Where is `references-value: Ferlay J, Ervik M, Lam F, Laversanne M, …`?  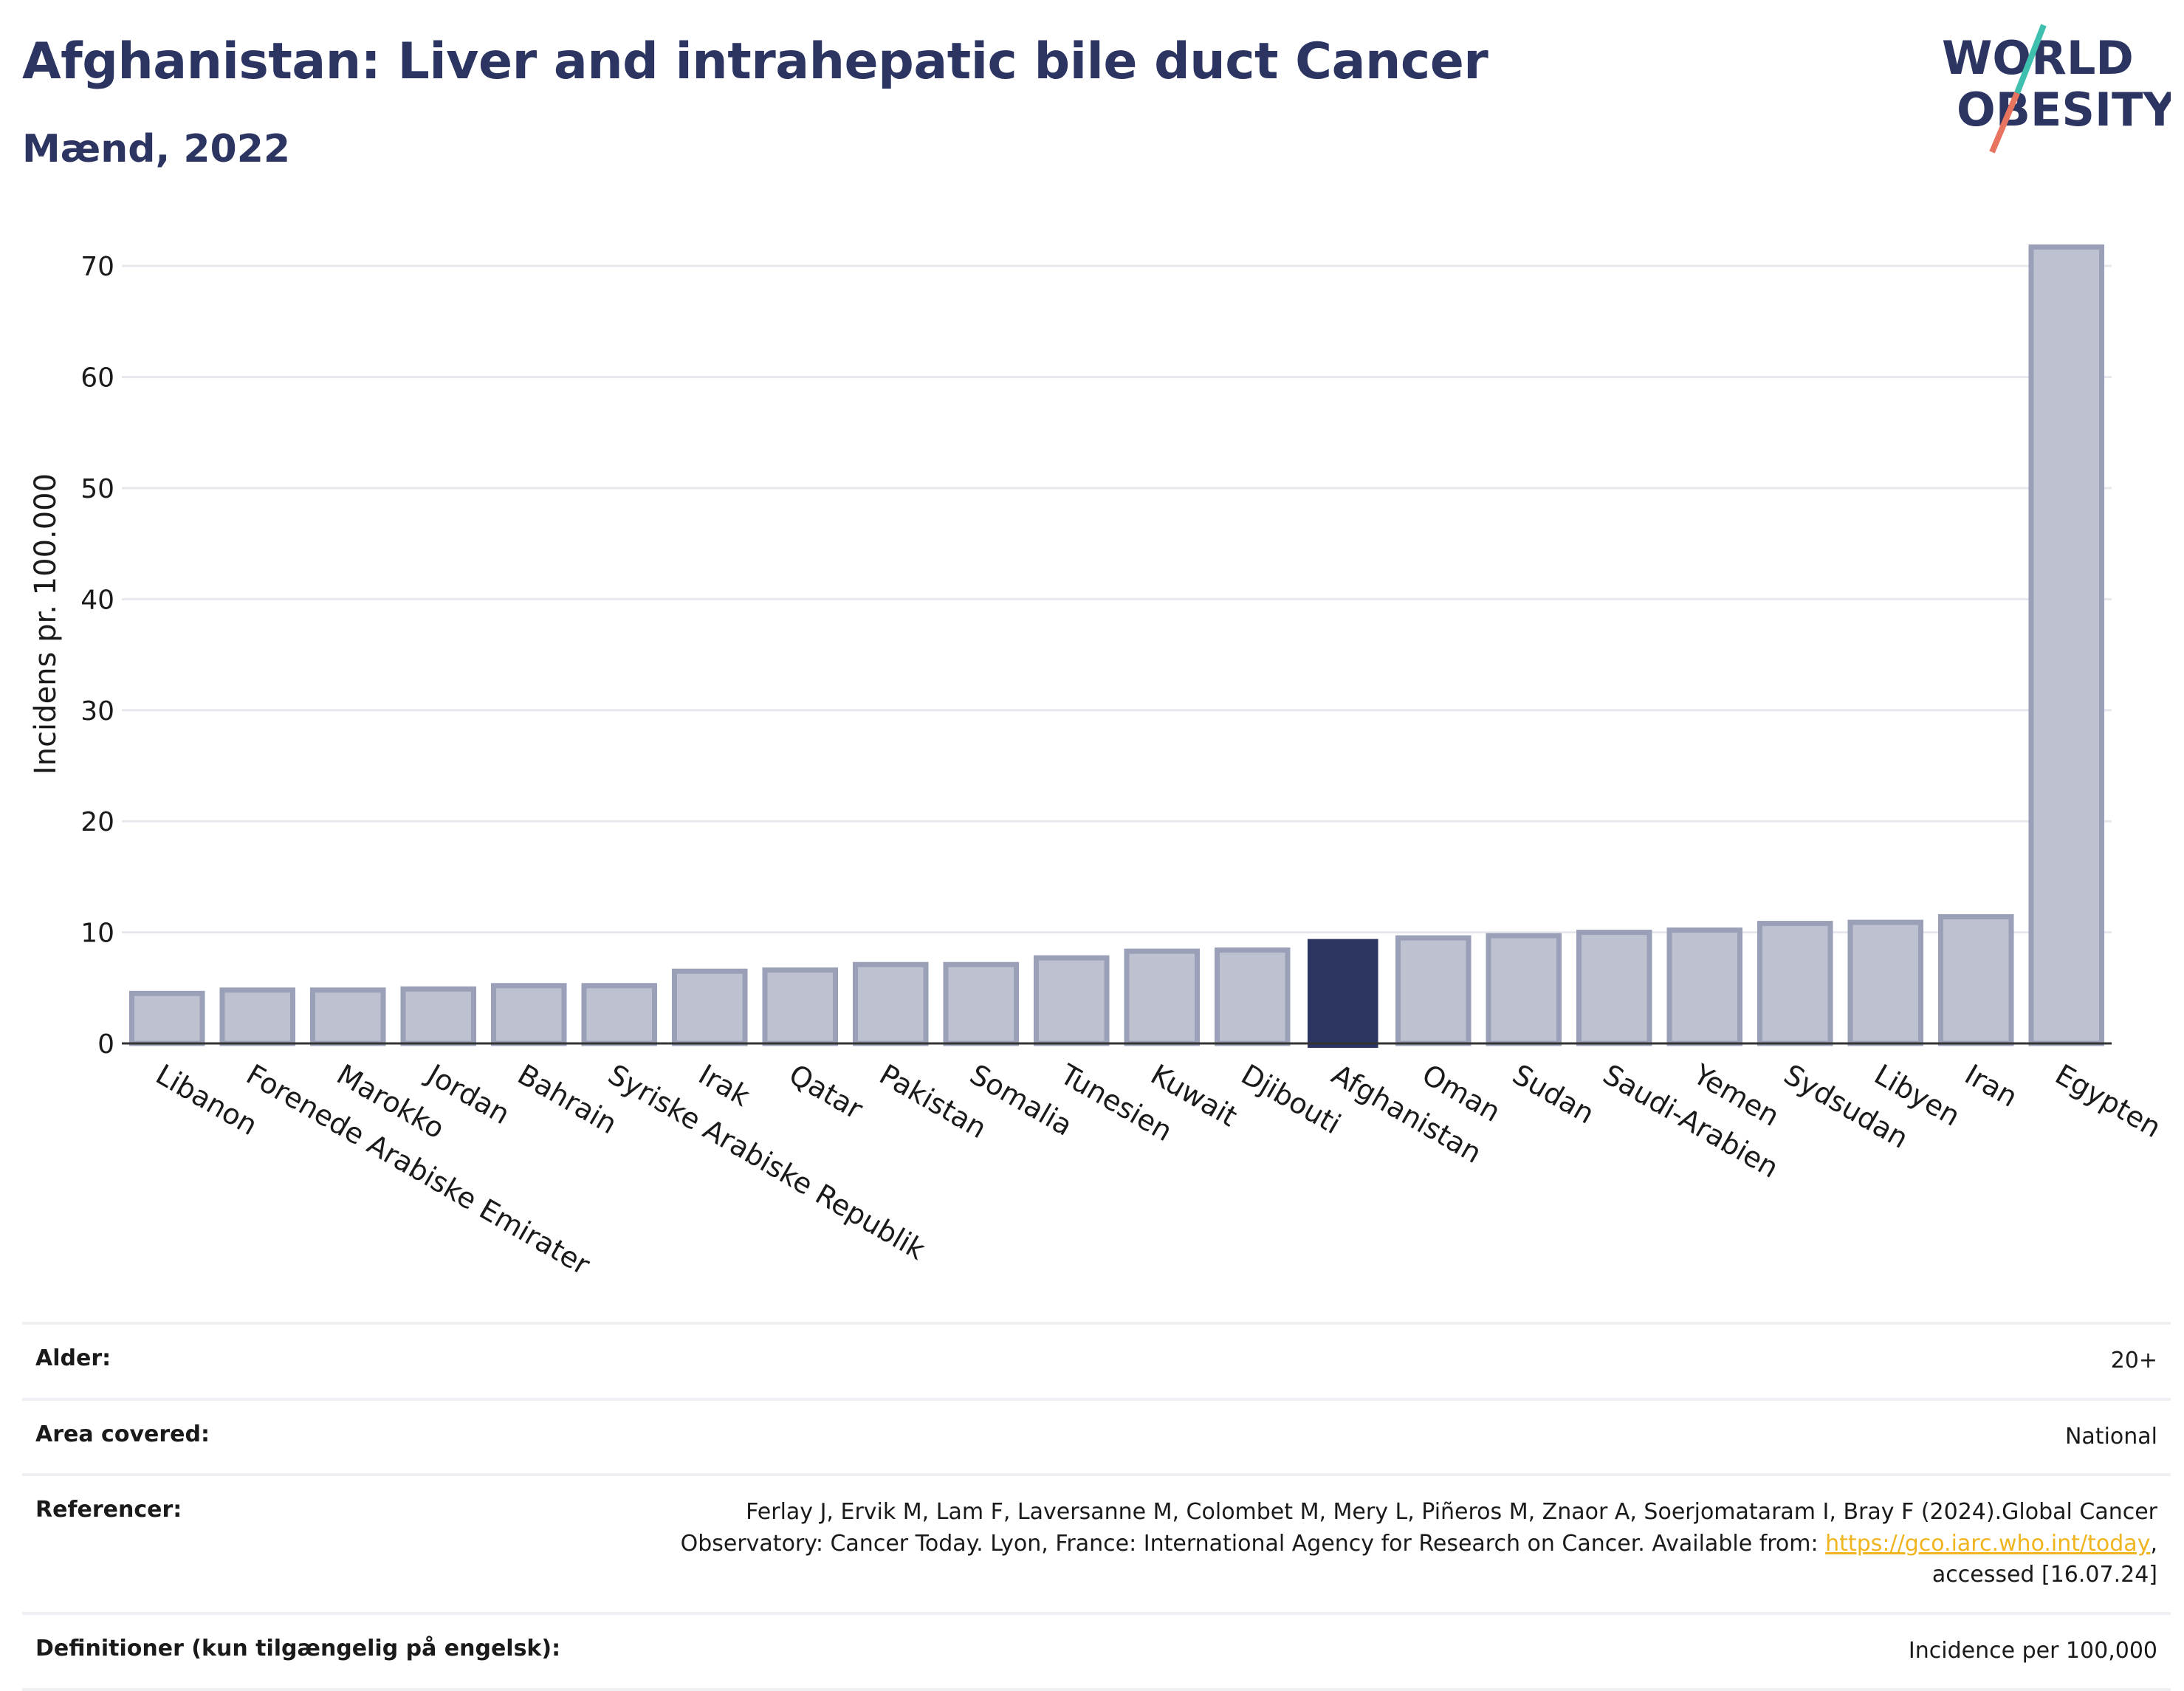 references-value: Ferlay J, Ervik M, Lam F, Laversanne M, … is located at coordinates (1419, 1544).